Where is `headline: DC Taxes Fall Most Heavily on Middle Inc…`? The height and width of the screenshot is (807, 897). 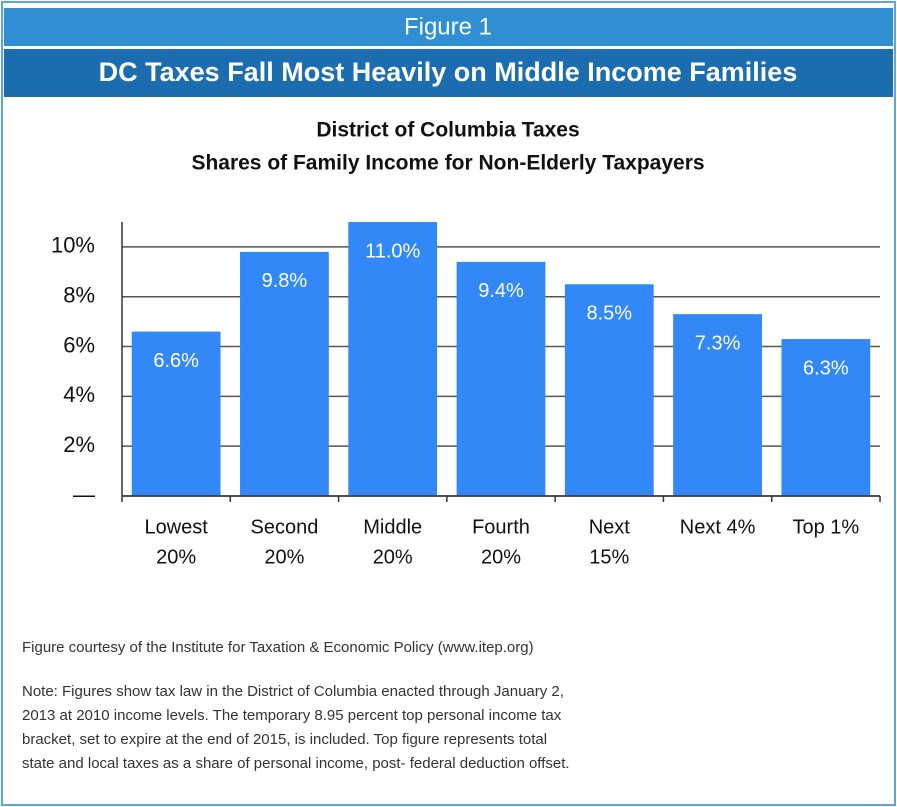 headline: DC Taxes Fall Most Heavily on Middle Inc… is located at coordinates (448, 72).